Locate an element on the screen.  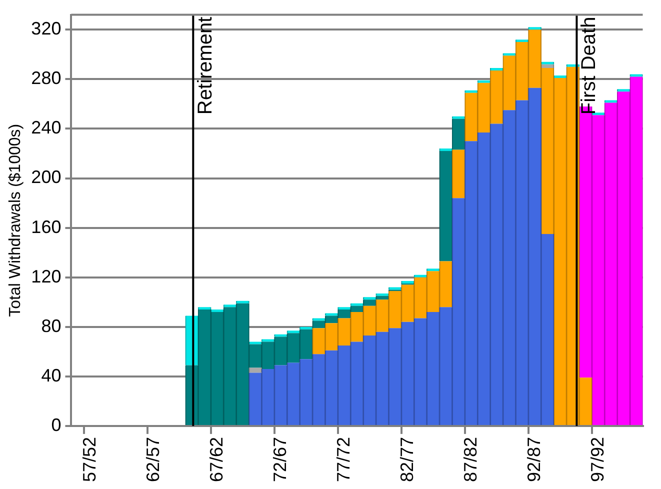
annotation: First Death is located at coordinates (589, 65).